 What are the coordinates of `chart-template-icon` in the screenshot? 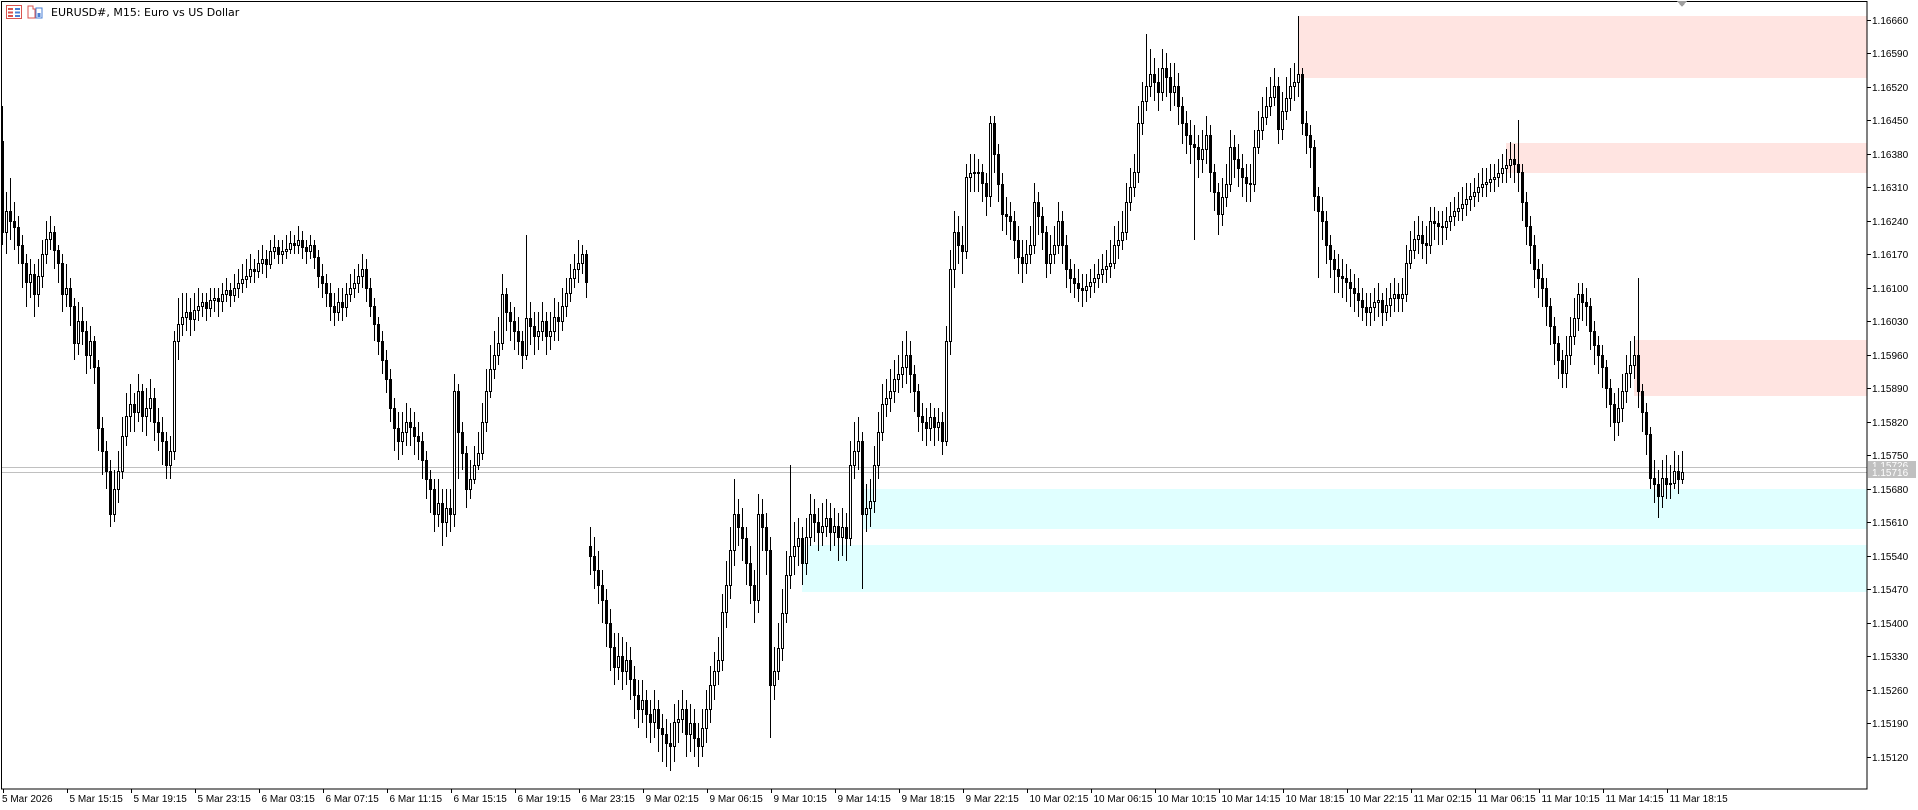 It's located at (35, 12).